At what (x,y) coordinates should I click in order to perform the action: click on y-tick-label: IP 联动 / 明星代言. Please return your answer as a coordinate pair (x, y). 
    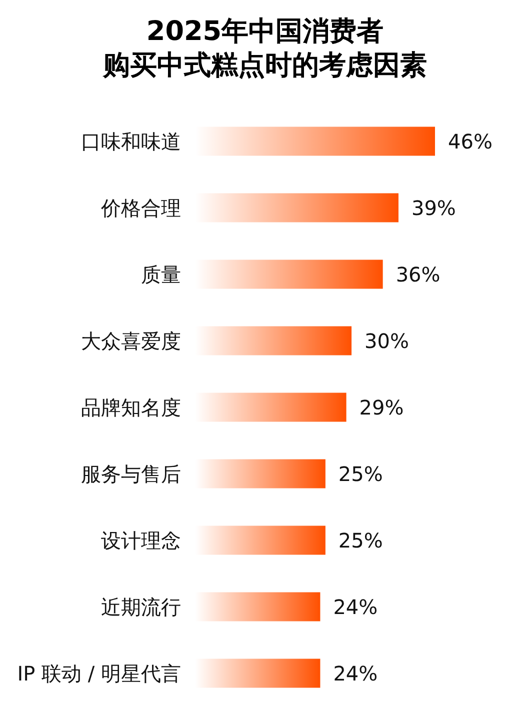
    Looking at the image, I should click on (99, 673).